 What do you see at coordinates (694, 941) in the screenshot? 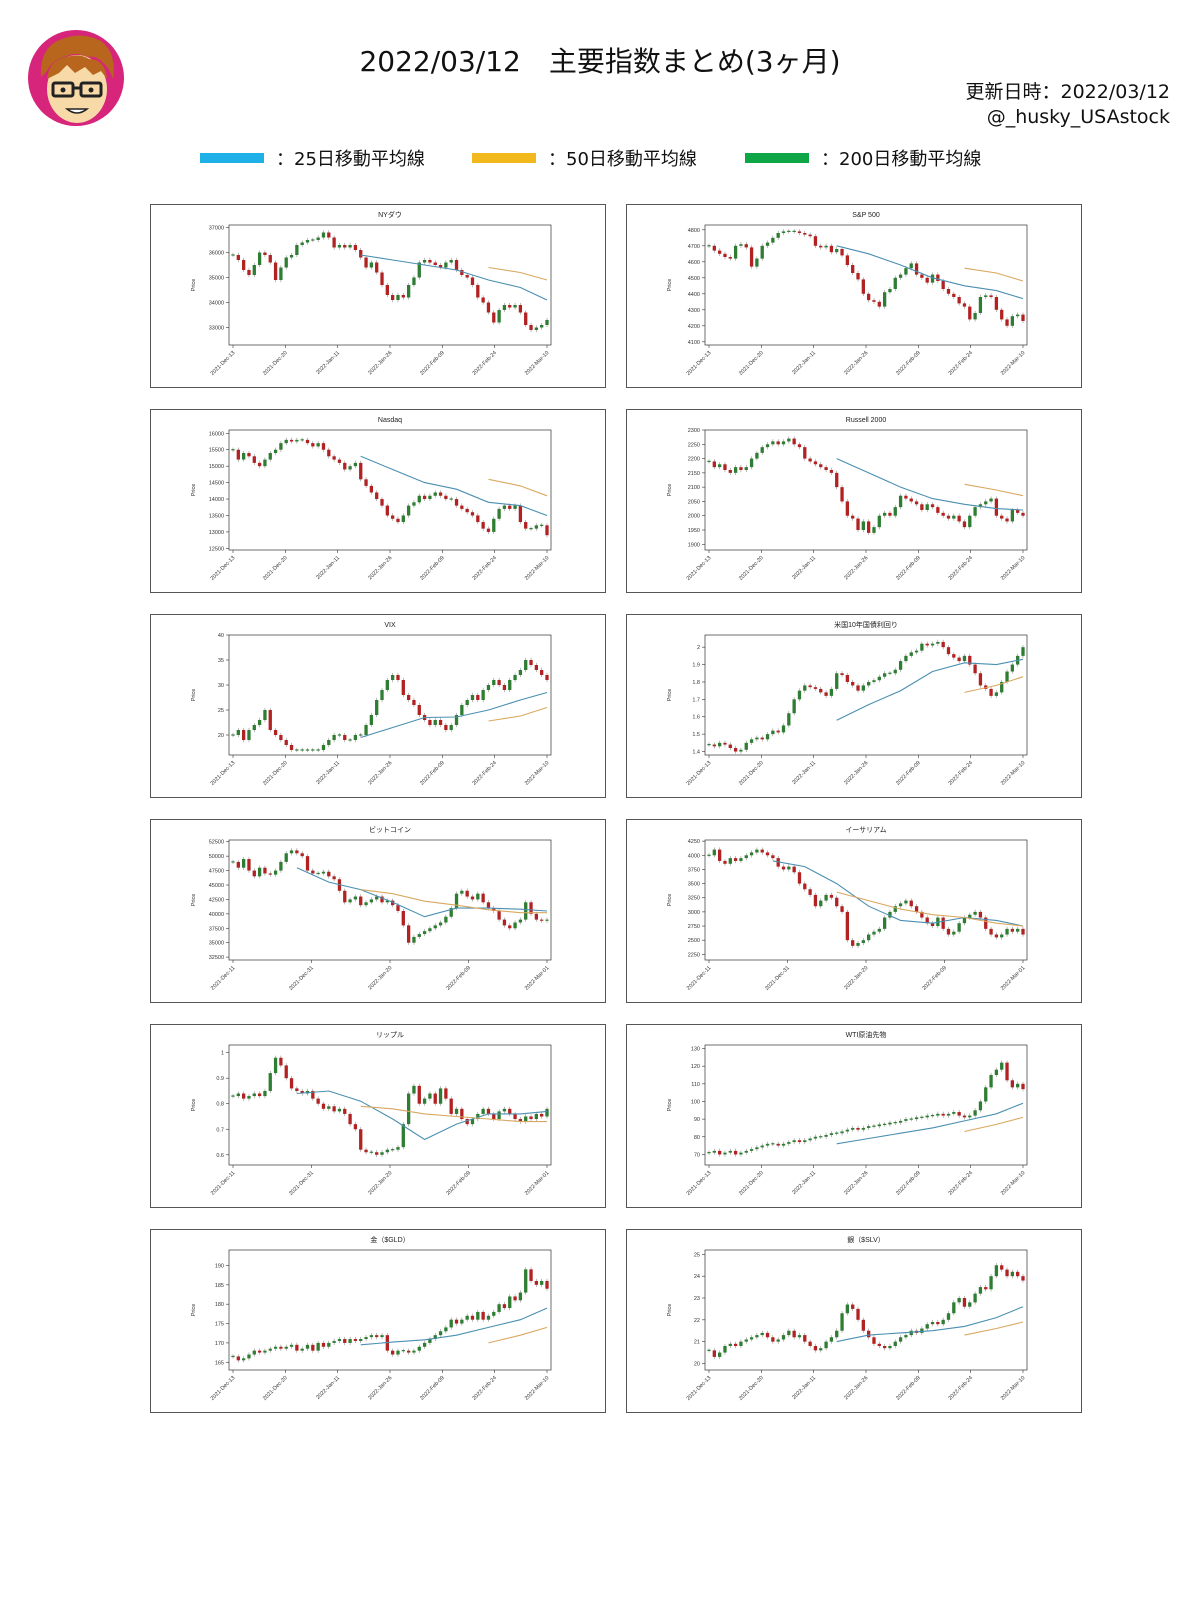
I see `y-tick-label: 2500` at bounding box center [694, 941].